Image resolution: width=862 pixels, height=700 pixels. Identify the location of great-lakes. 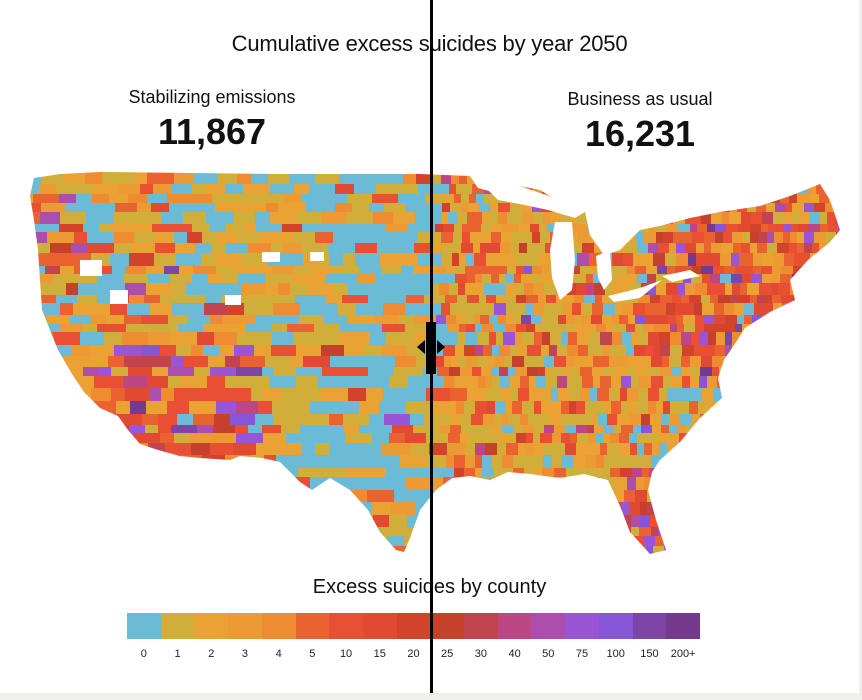
(594, 244).